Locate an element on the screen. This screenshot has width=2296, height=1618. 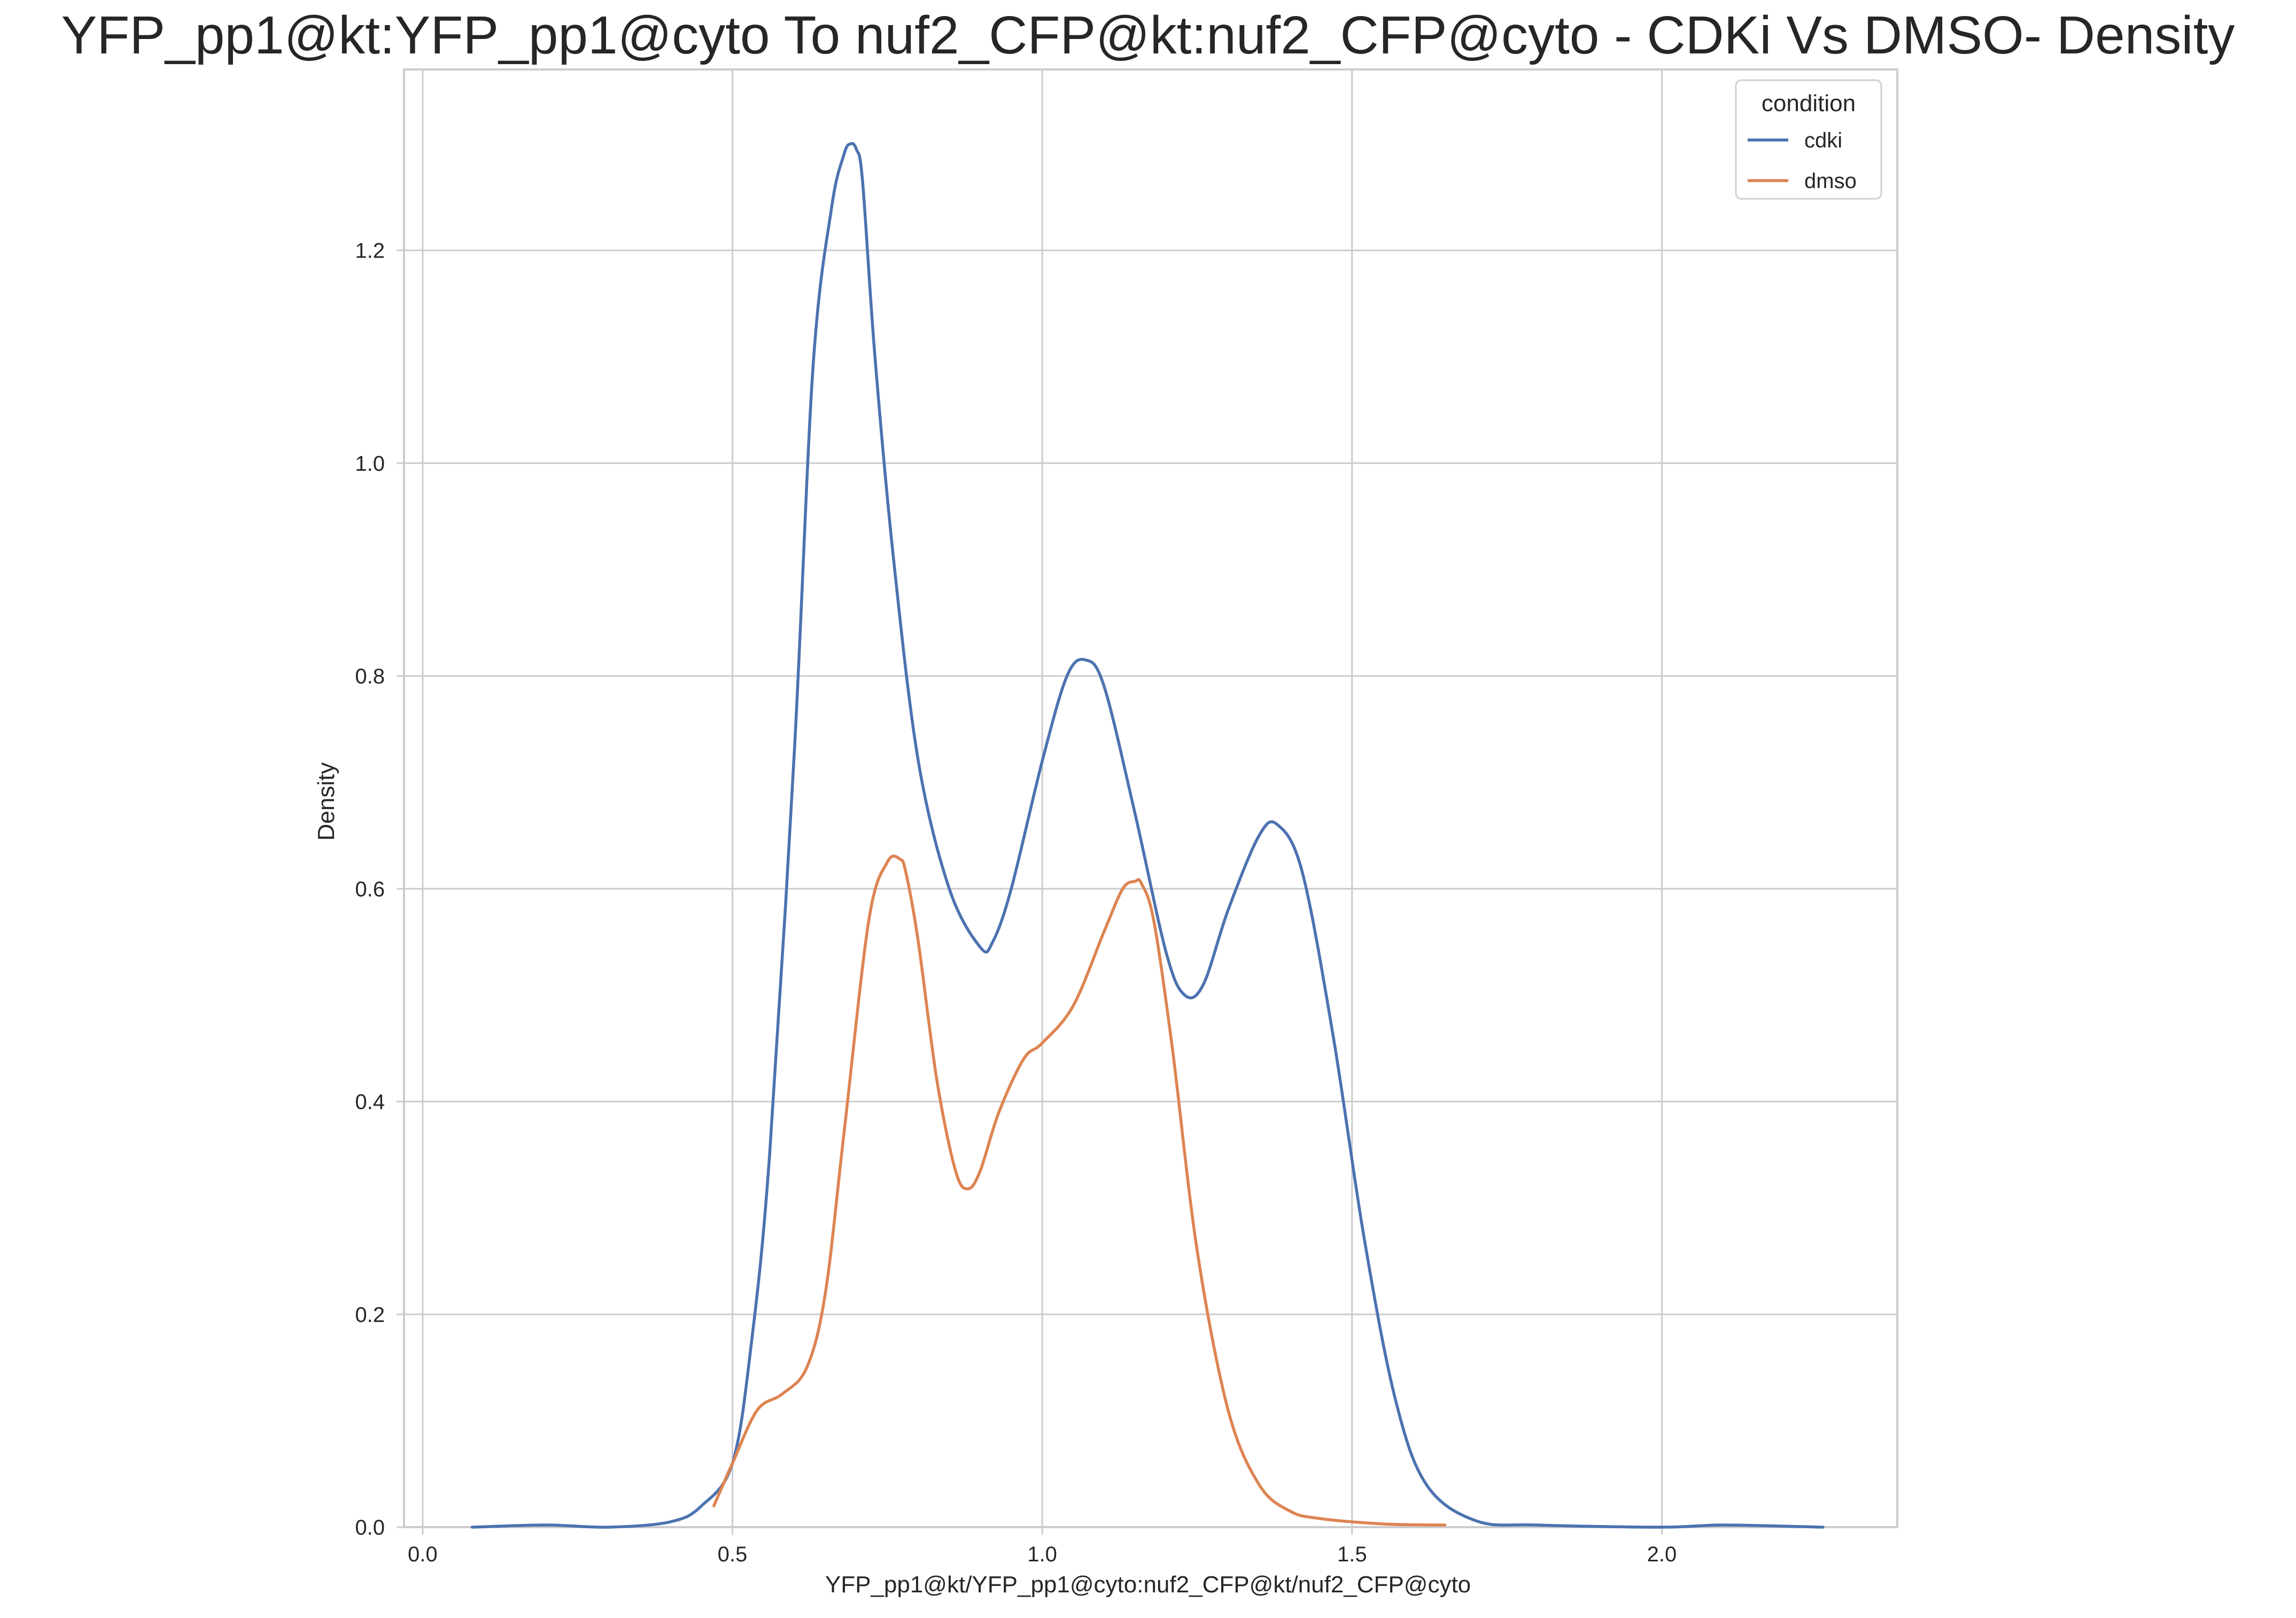
x-tick-label: 0.5 is located at coordinates (733, 1554).